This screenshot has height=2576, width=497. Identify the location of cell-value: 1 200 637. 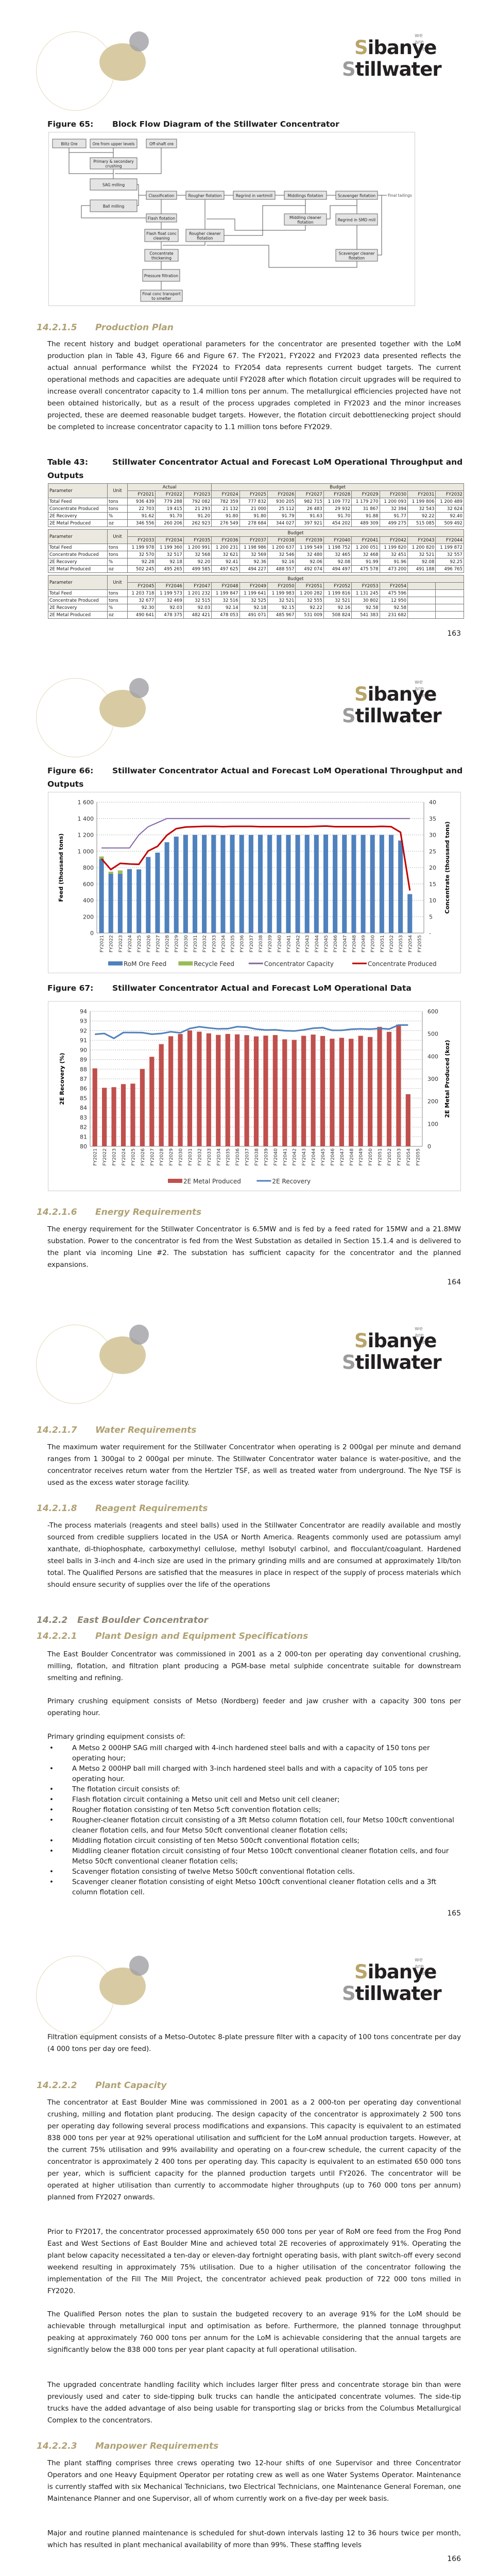
(281, 548).